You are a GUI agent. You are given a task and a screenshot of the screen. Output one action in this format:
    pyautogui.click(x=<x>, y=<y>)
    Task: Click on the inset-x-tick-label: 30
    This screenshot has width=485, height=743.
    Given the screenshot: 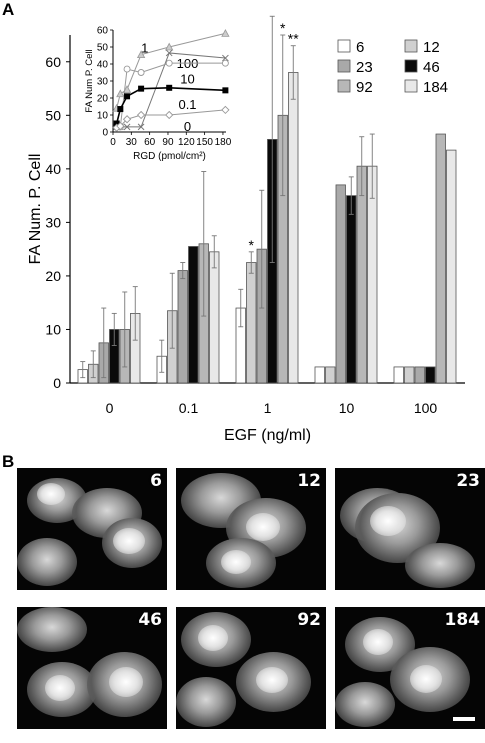 What is the action you would take?
    pyautogui.click(x=132, y=142)
    